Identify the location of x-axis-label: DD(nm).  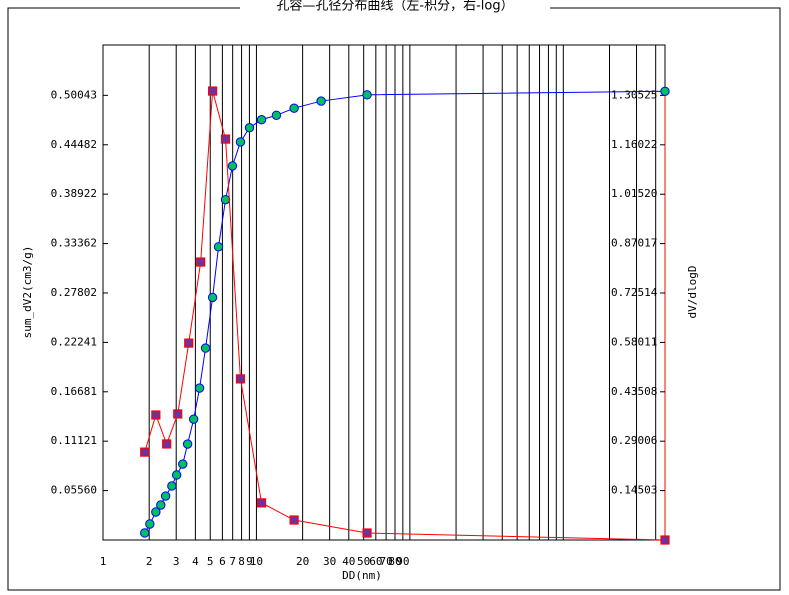
(362, 575).